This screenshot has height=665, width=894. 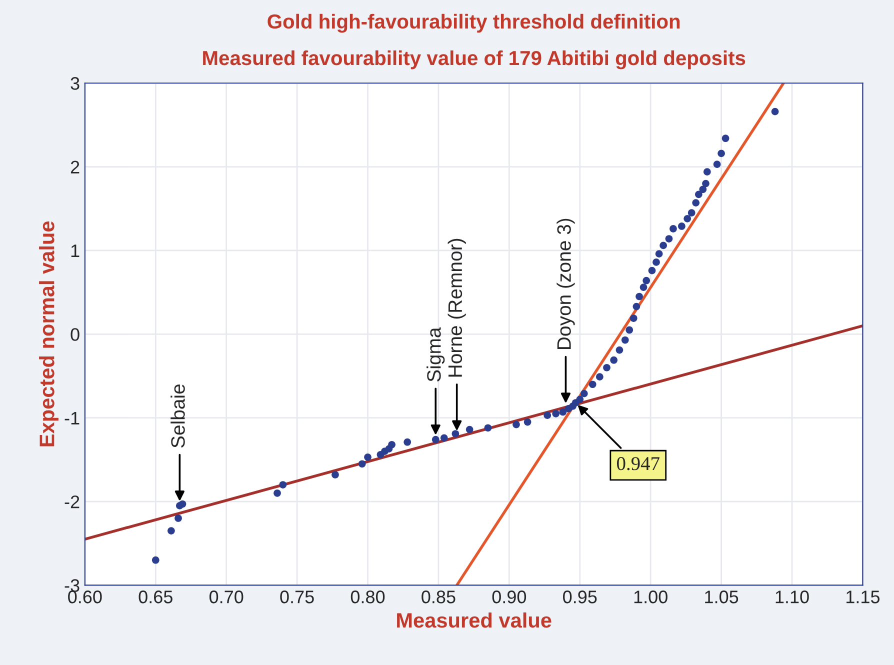 What do you see at coordinates (792, 597) in the screenshot?
I see `x-tick-label: 1.10` at bounding box center [792, 597].